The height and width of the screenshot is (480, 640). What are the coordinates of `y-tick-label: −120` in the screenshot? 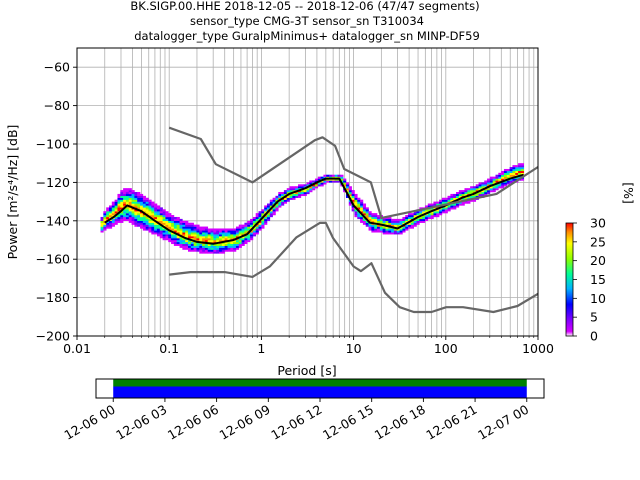 It's located at (53, 182).